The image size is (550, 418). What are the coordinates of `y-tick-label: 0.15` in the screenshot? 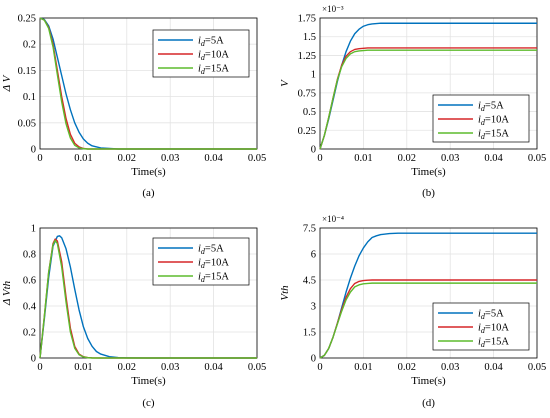 It's located at (27, 71).